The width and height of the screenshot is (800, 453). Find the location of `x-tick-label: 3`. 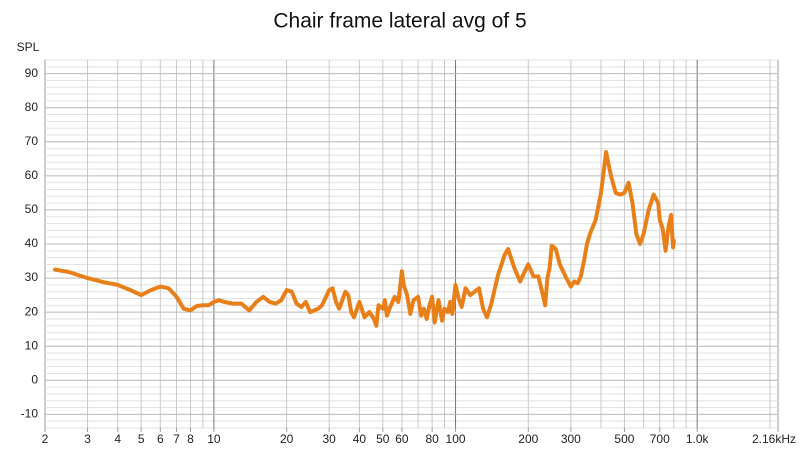

x-tick-label: 3 is located at coordinates (87, 439).